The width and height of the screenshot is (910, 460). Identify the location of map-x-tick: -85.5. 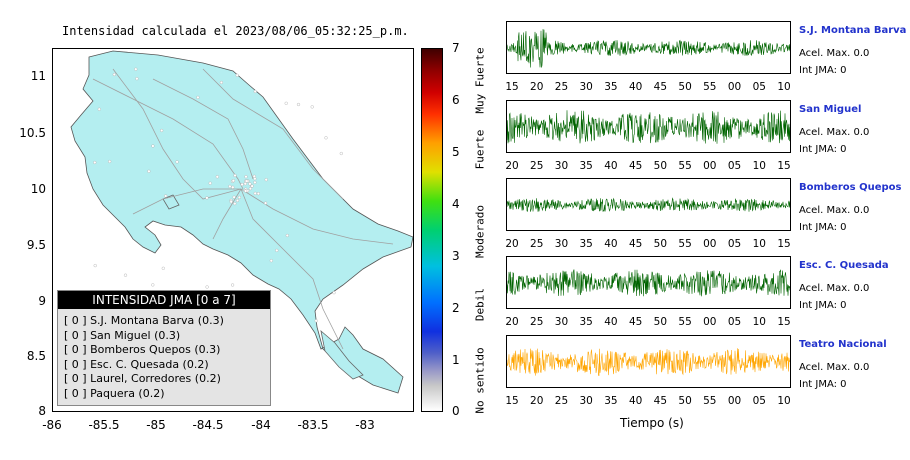
(104, 425).